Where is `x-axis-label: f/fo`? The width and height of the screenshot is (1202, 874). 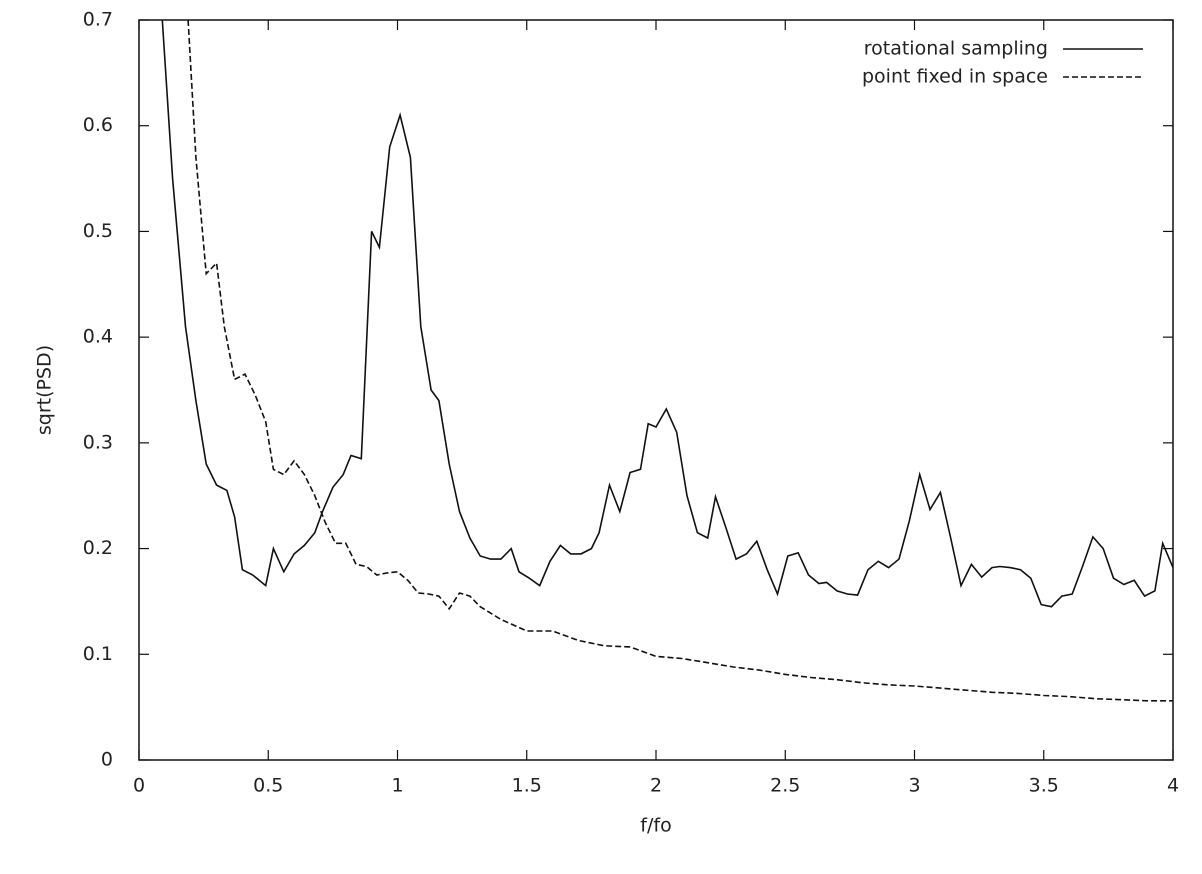 x-axis-label: f/fo is located at coordinates (655, 826).